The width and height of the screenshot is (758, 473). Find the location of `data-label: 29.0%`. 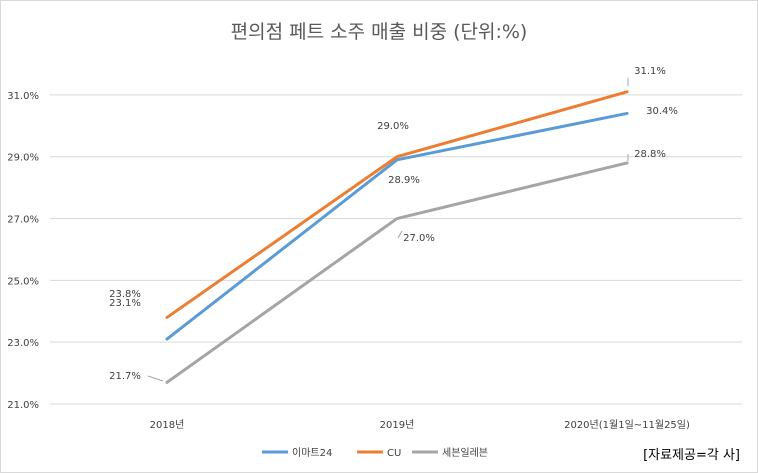

data-label: 29.0% is located at coordinates (393, 126).